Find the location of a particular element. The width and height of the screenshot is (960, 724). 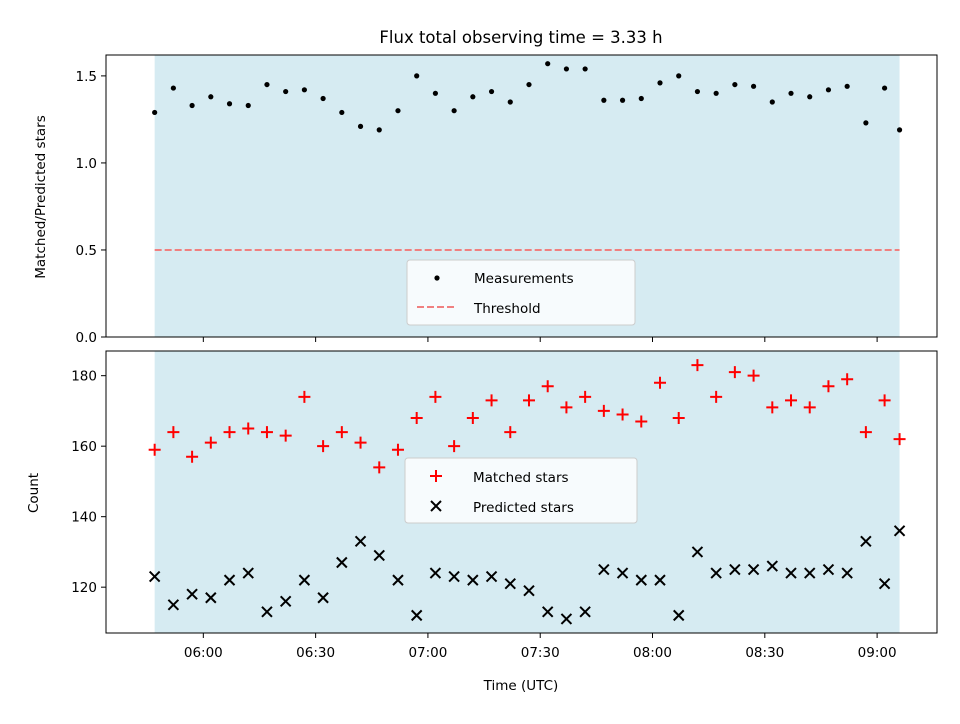

legend-threshold: Threshold is located at coordinates (507, 309).